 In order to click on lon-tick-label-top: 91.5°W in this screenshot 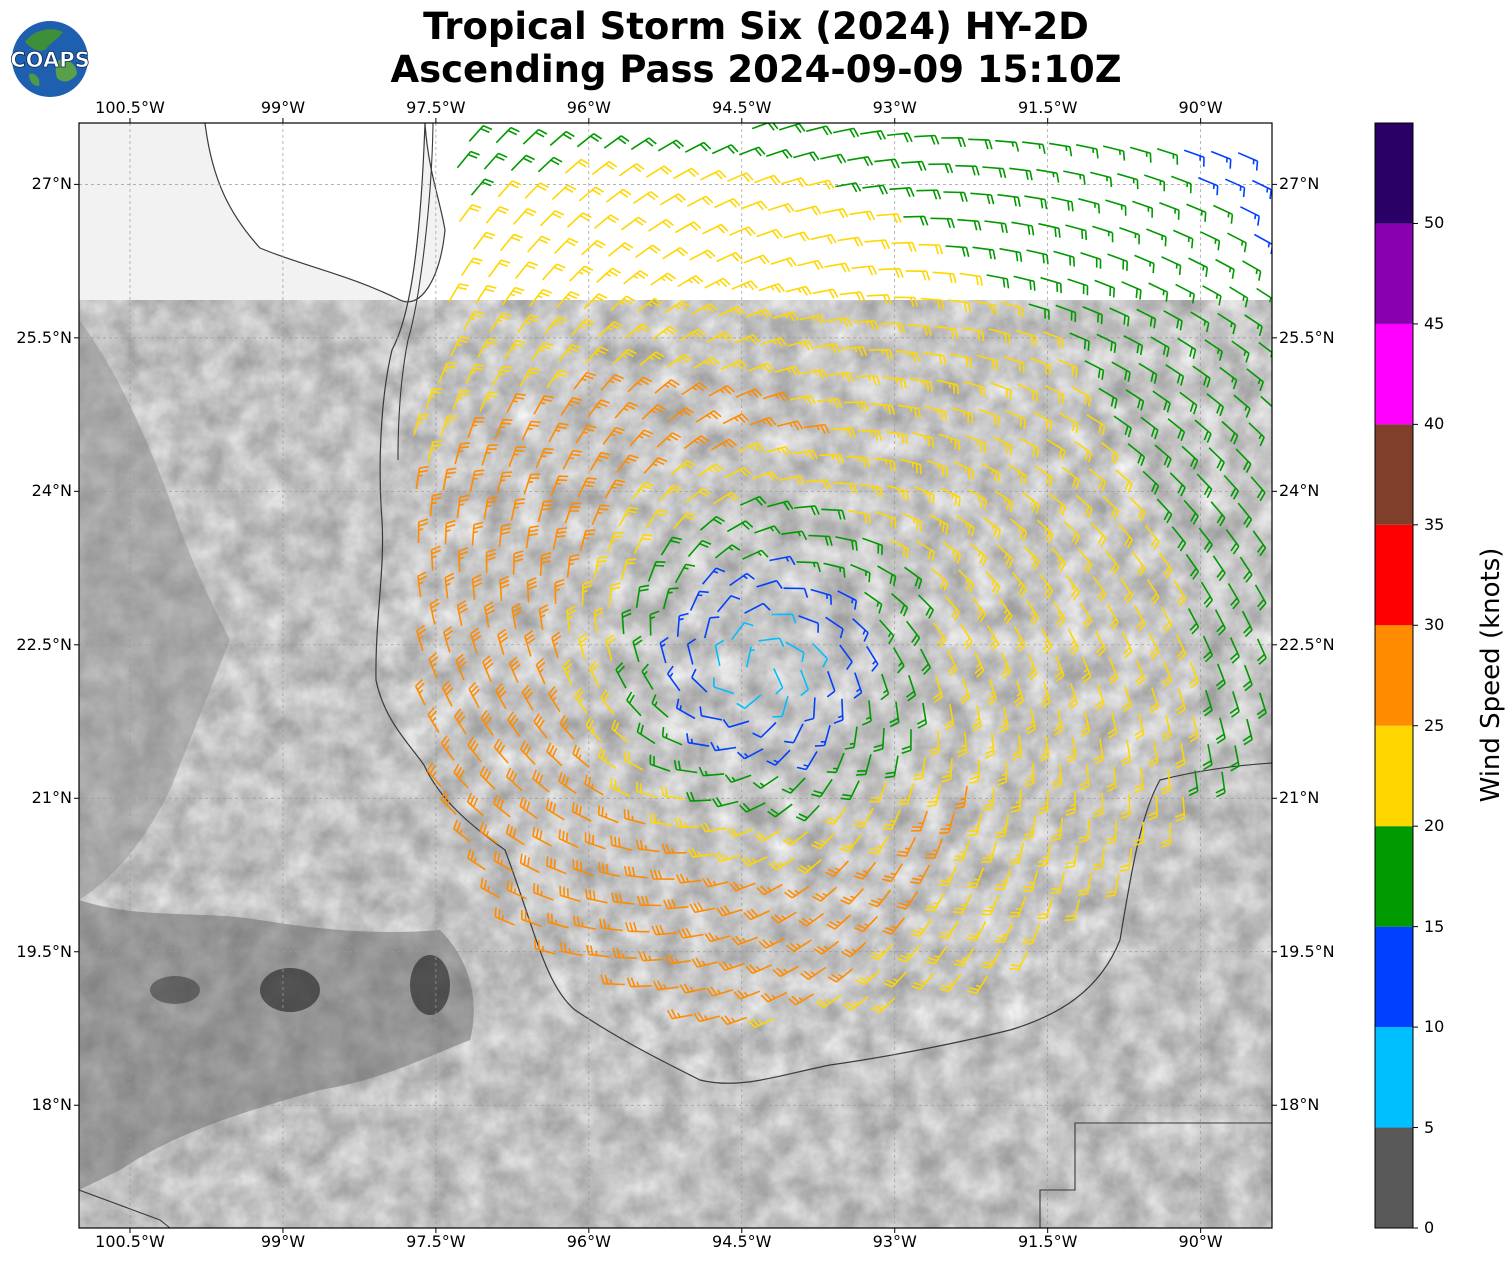, I will do `click(1047, 107)`.